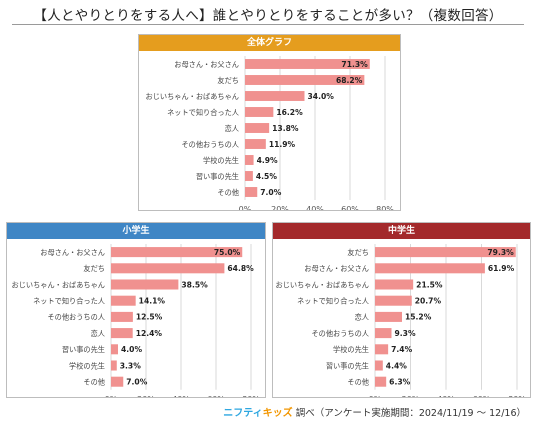 The image size is (536, 429). I want to click on value-label: 20.7%, so click(428, 301).